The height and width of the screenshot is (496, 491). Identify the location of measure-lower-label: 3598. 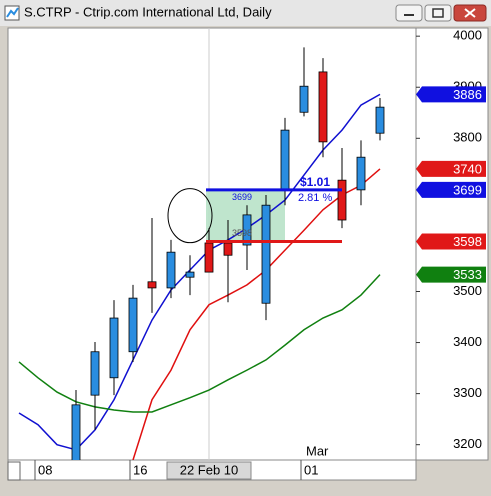
(242, 233).